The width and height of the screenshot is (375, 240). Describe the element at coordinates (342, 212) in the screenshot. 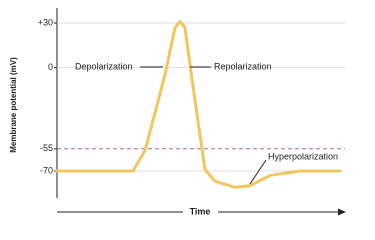

I see `arrow-head` at that location.